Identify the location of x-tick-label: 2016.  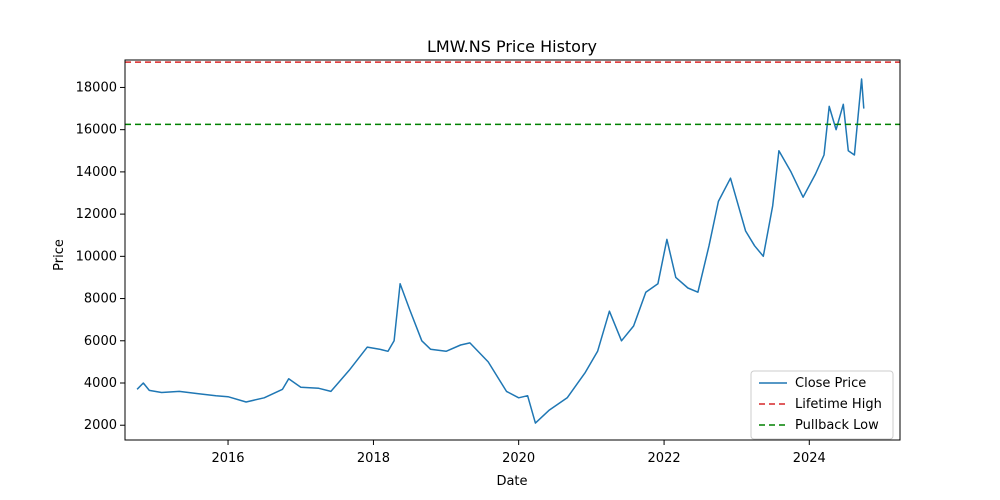
(227, 458).